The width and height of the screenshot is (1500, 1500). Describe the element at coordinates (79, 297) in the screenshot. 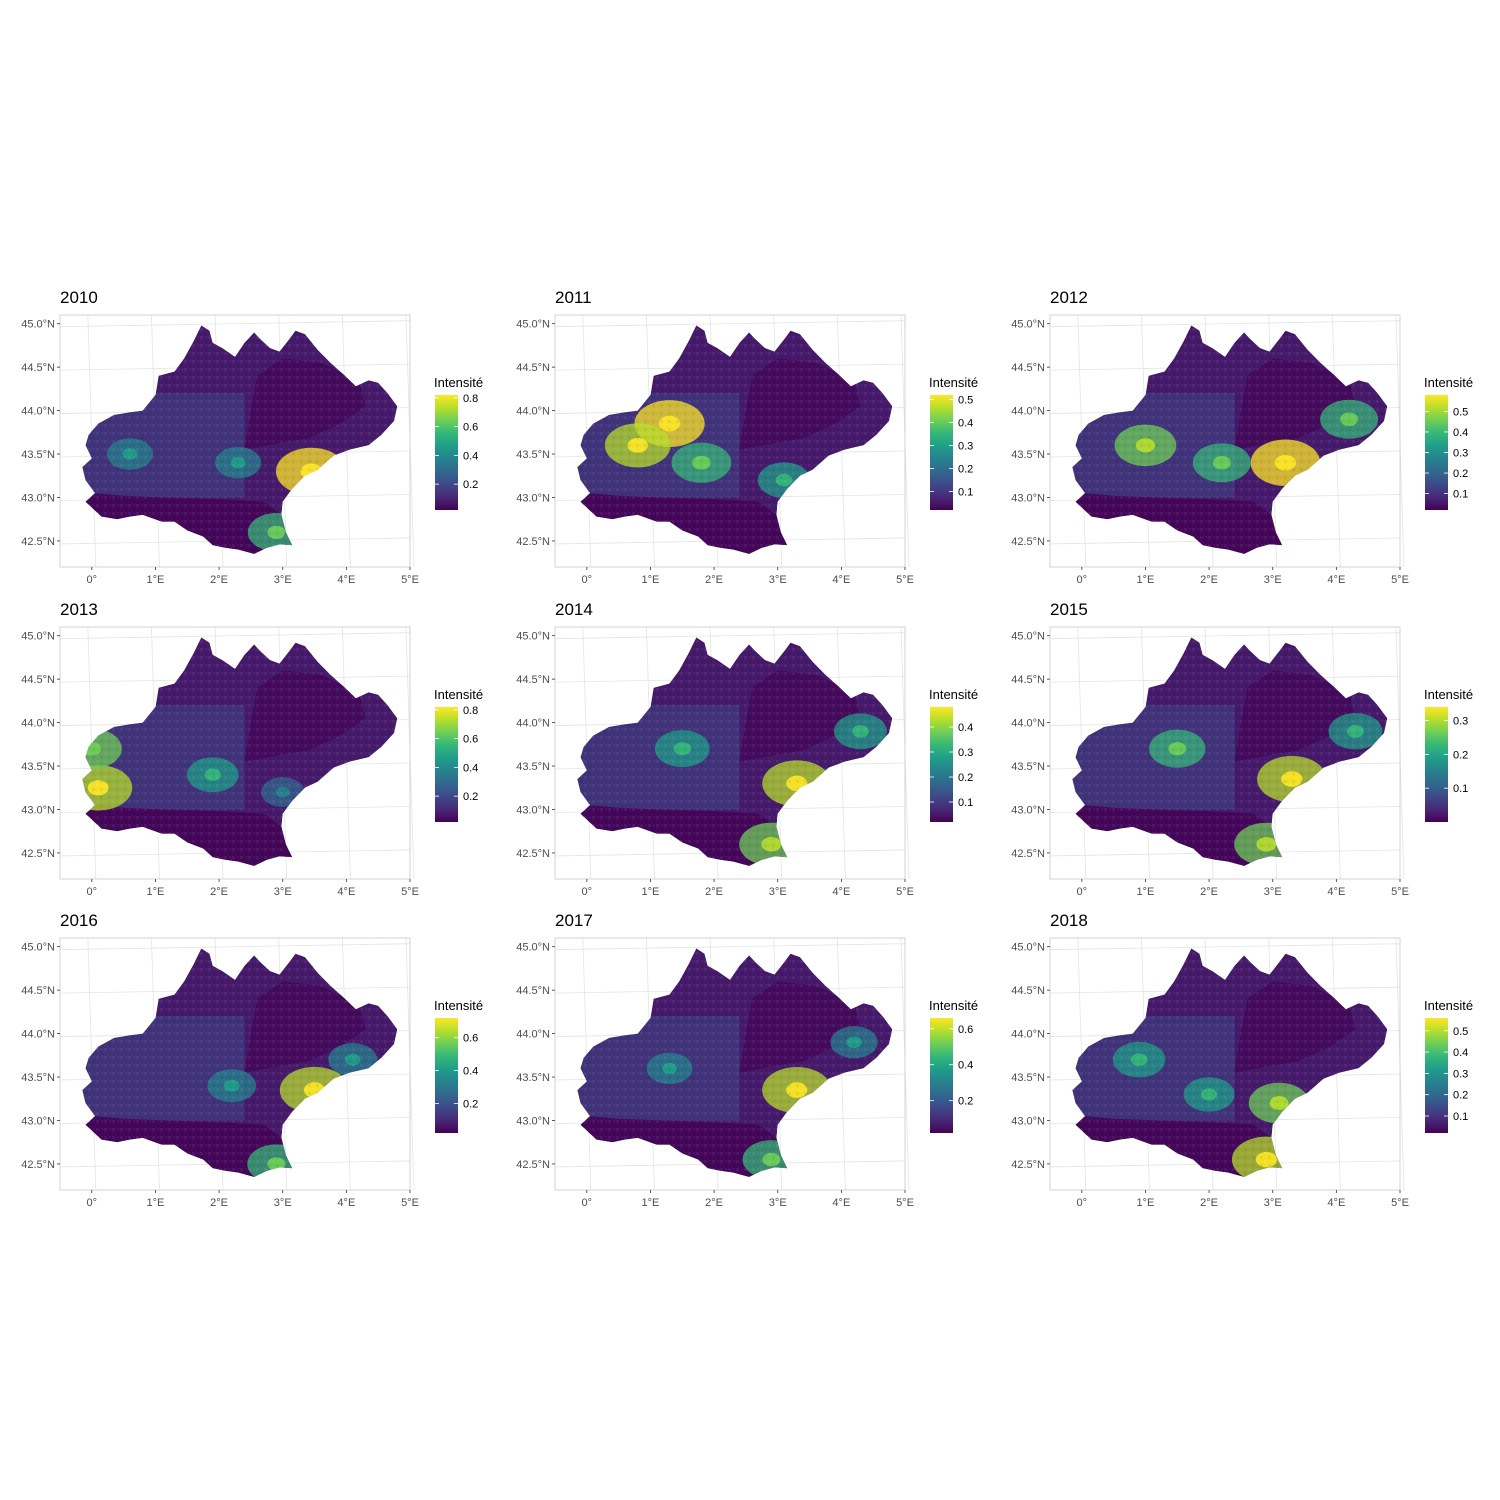

I see `panel-title: 2010` at that location.